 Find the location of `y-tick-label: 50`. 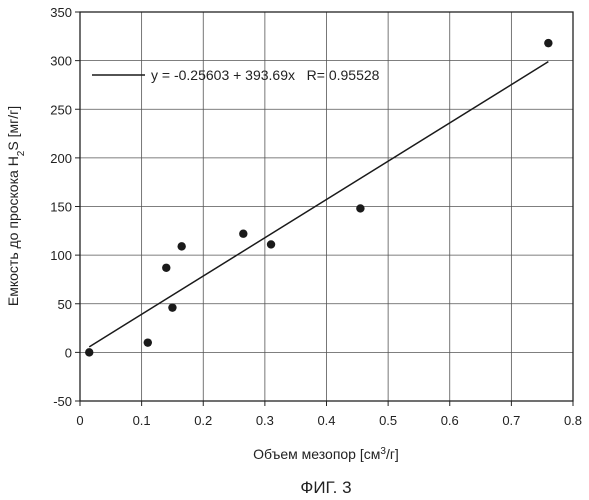

y-tick-label: 50 is located at coordinates (65, 304).